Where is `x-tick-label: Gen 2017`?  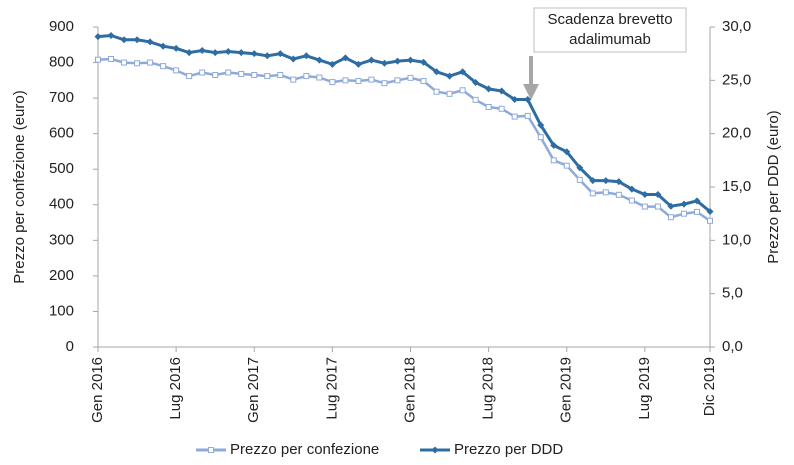
x-tick-label: Gen 2017 is located at coordinates (253, 390).